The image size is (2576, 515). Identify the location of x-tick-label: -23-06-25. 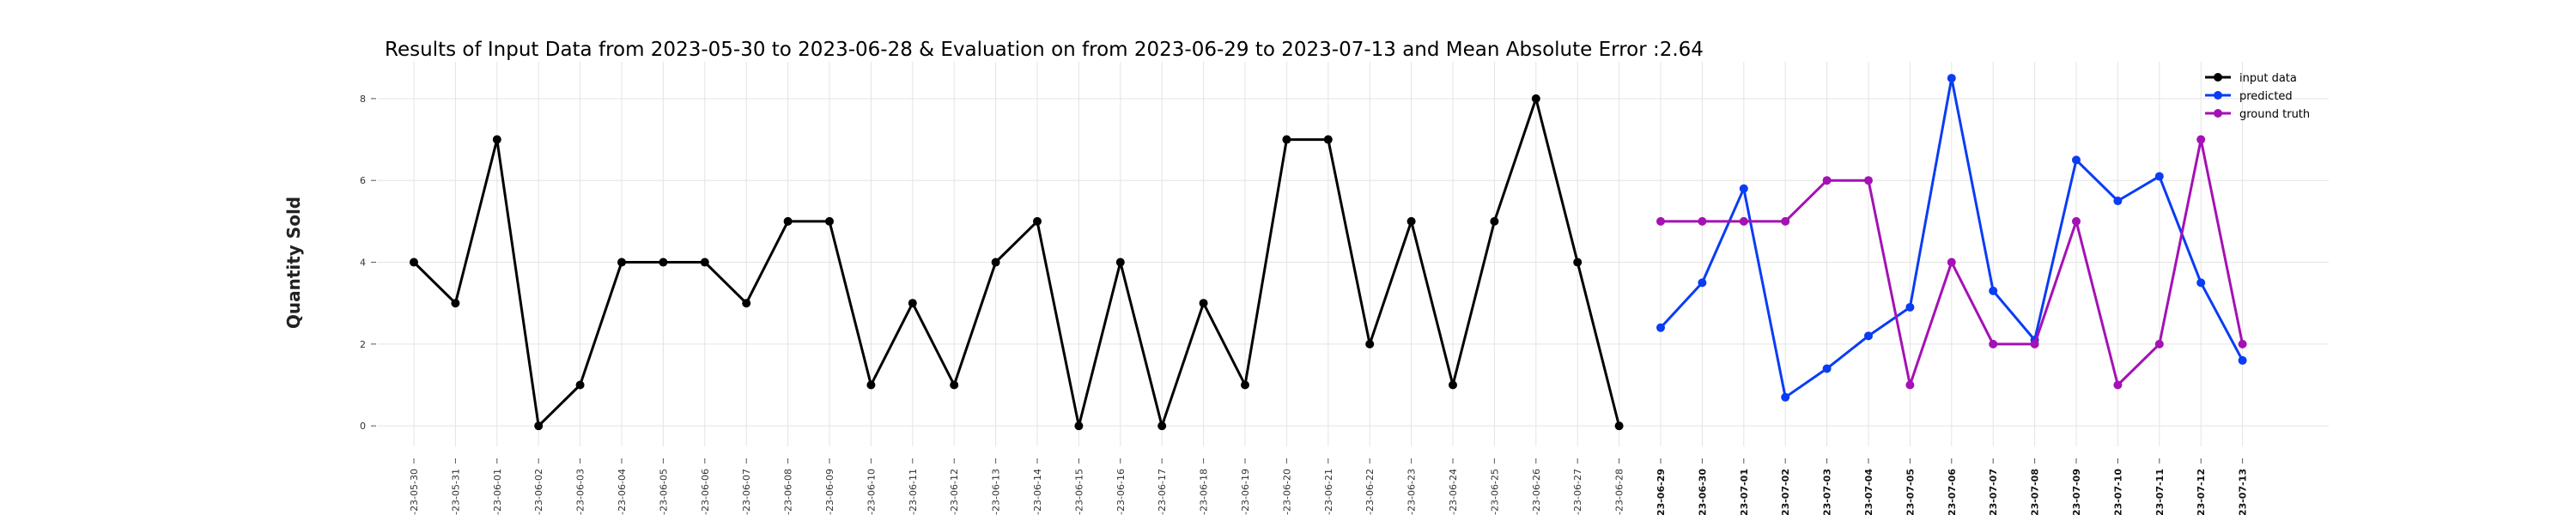
(1495, 492).